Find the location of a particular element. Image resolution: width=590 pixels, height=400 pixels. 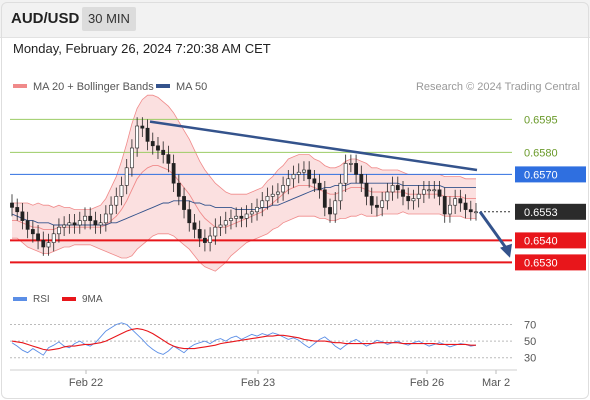

level-label-0.6580: 0.6580 is located at coordinates (541, 153).